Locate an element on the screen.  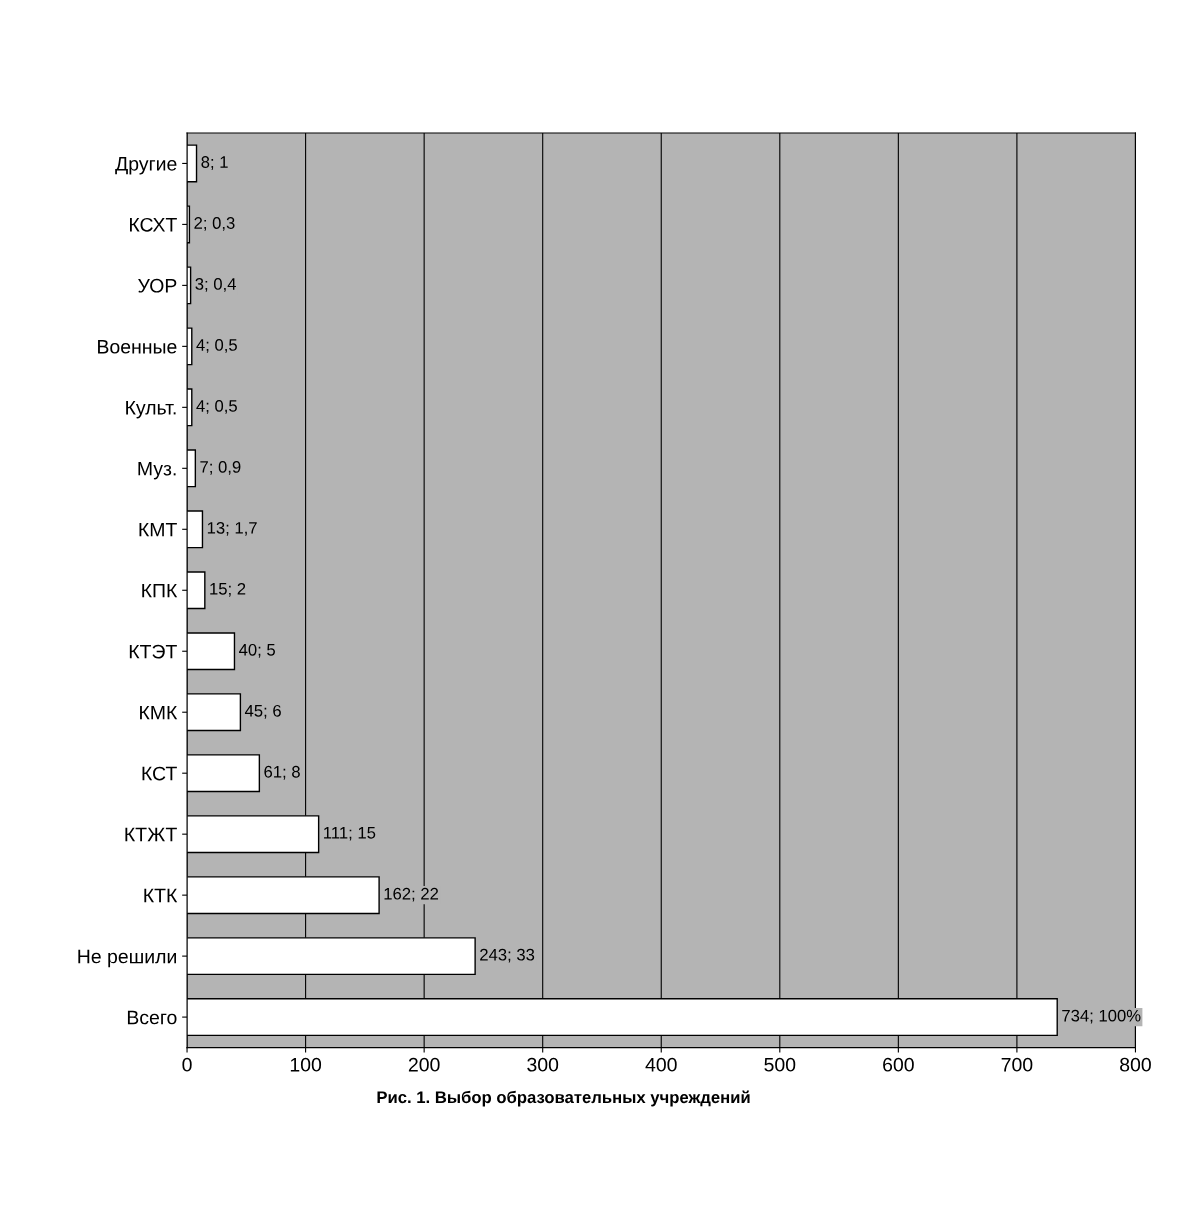
data-label: 3; 0,4 is located at coordinates (215, 285).